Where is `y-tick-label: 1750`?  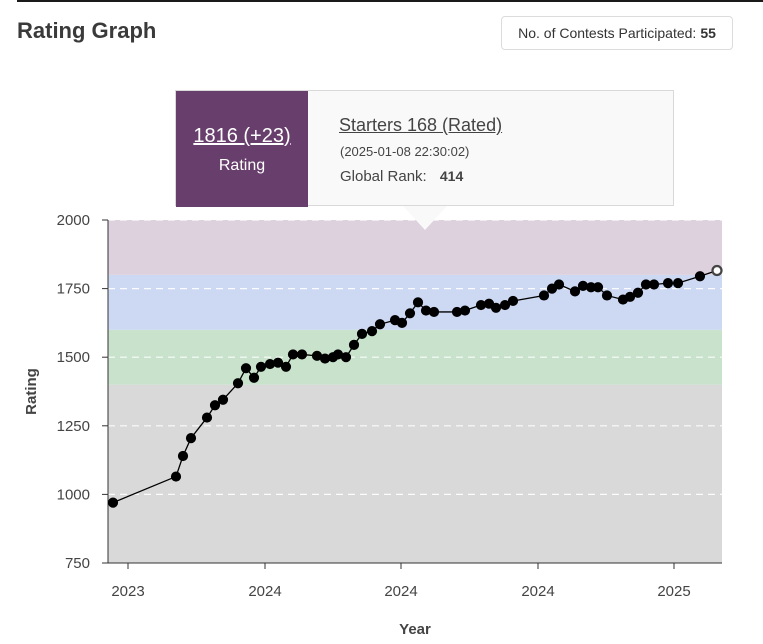 y-tick-label: 1750 is located at coordinates (73, 289).